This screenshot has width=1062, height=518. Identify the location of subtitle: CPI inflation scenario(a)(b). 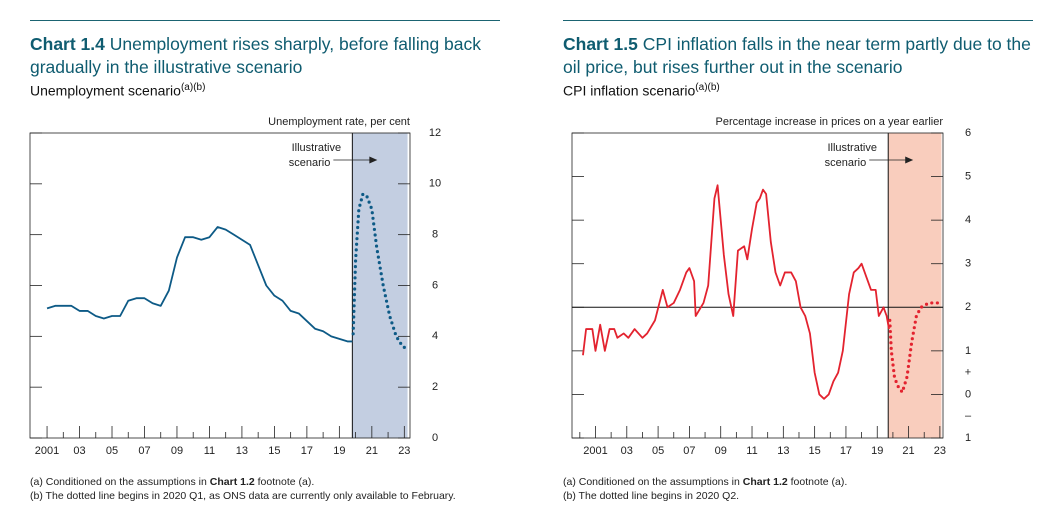
(641, 90).